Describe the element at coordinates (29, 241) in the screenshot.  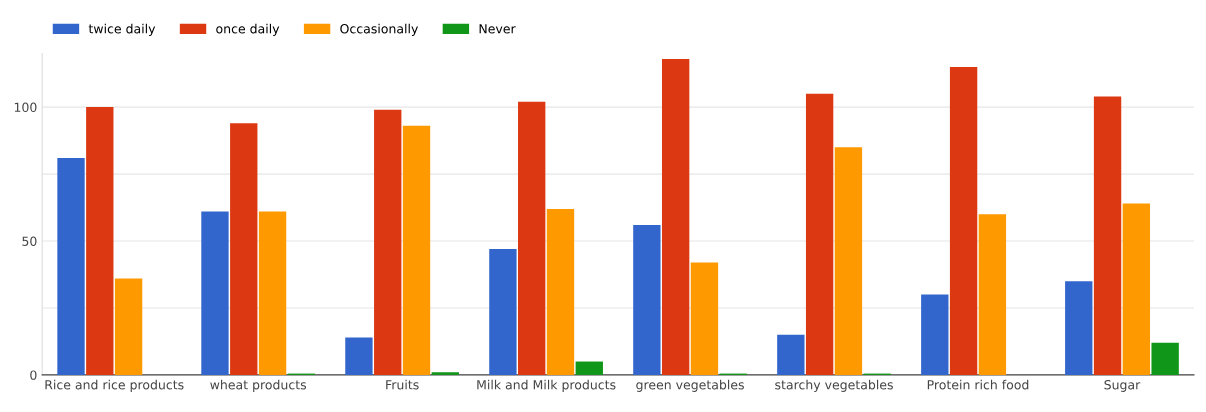
I see `y-tick-label: 50` at that location.